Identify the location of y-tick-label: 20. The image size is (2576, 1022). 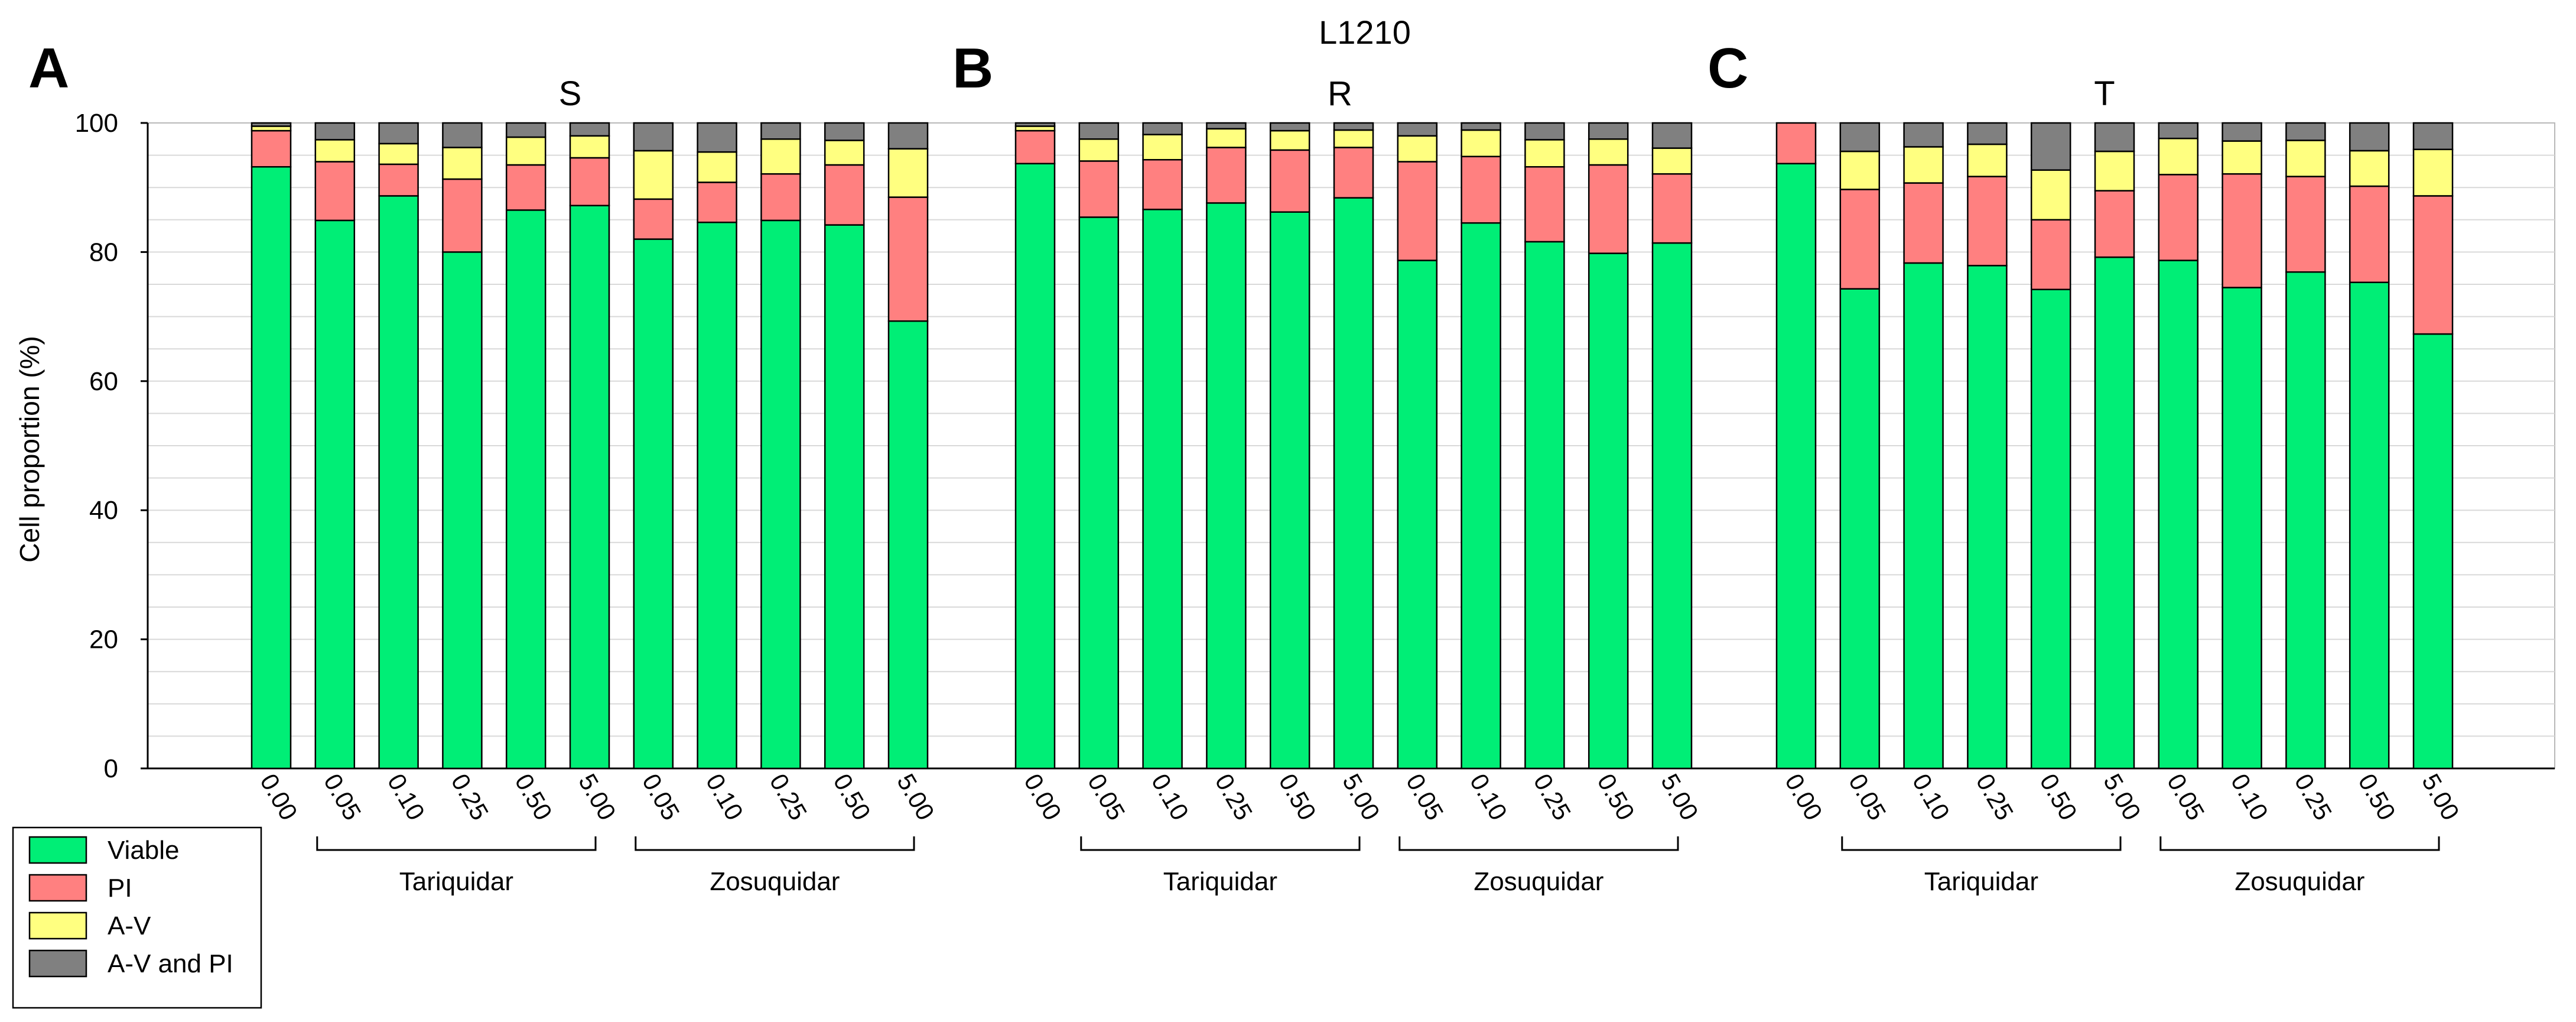
(104, 639).